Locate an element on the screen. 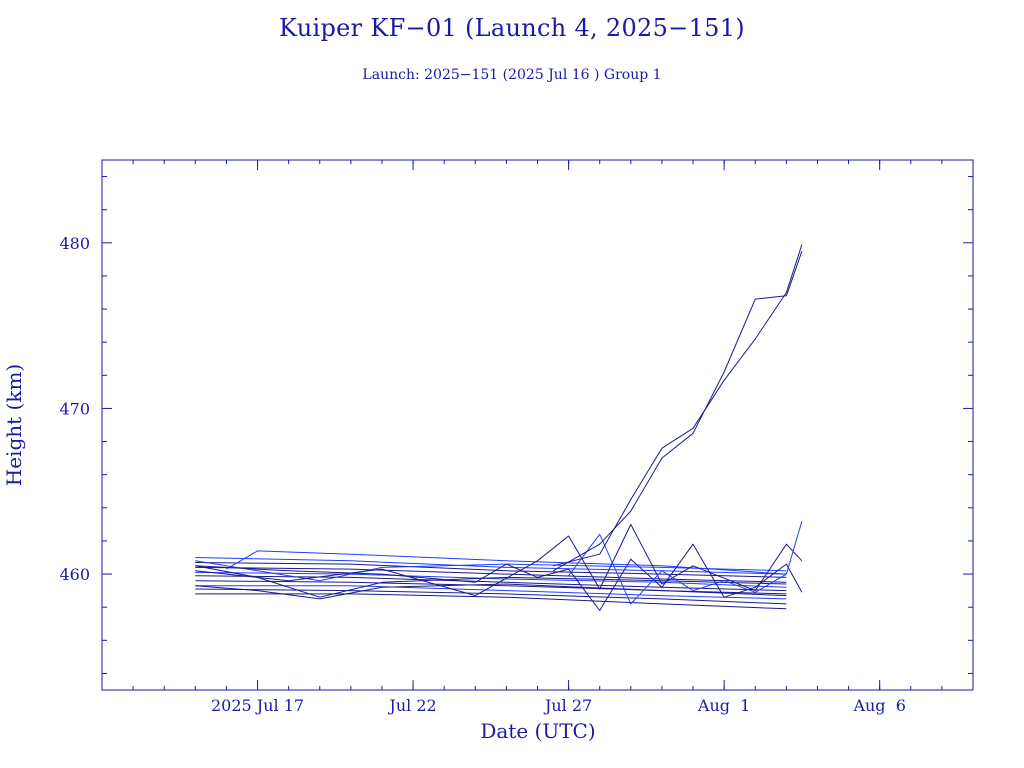 The height and width of the screenshot is (768, 1024). x-tick-label: 2025 Jul 17 is located at coordinates (257, 705).